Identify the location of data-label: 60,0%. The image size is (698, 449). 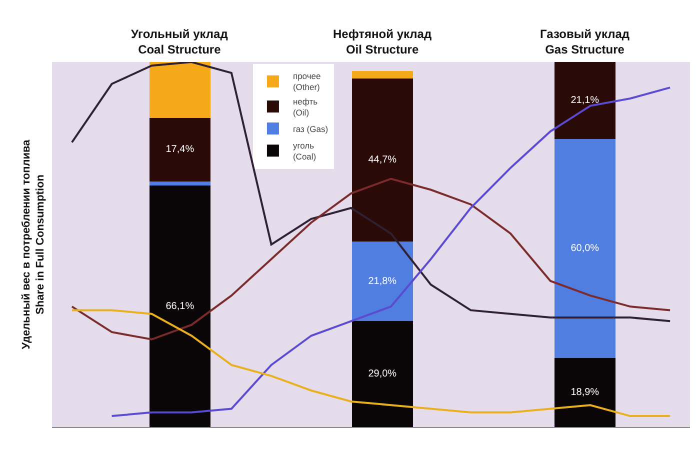
(585, 248).